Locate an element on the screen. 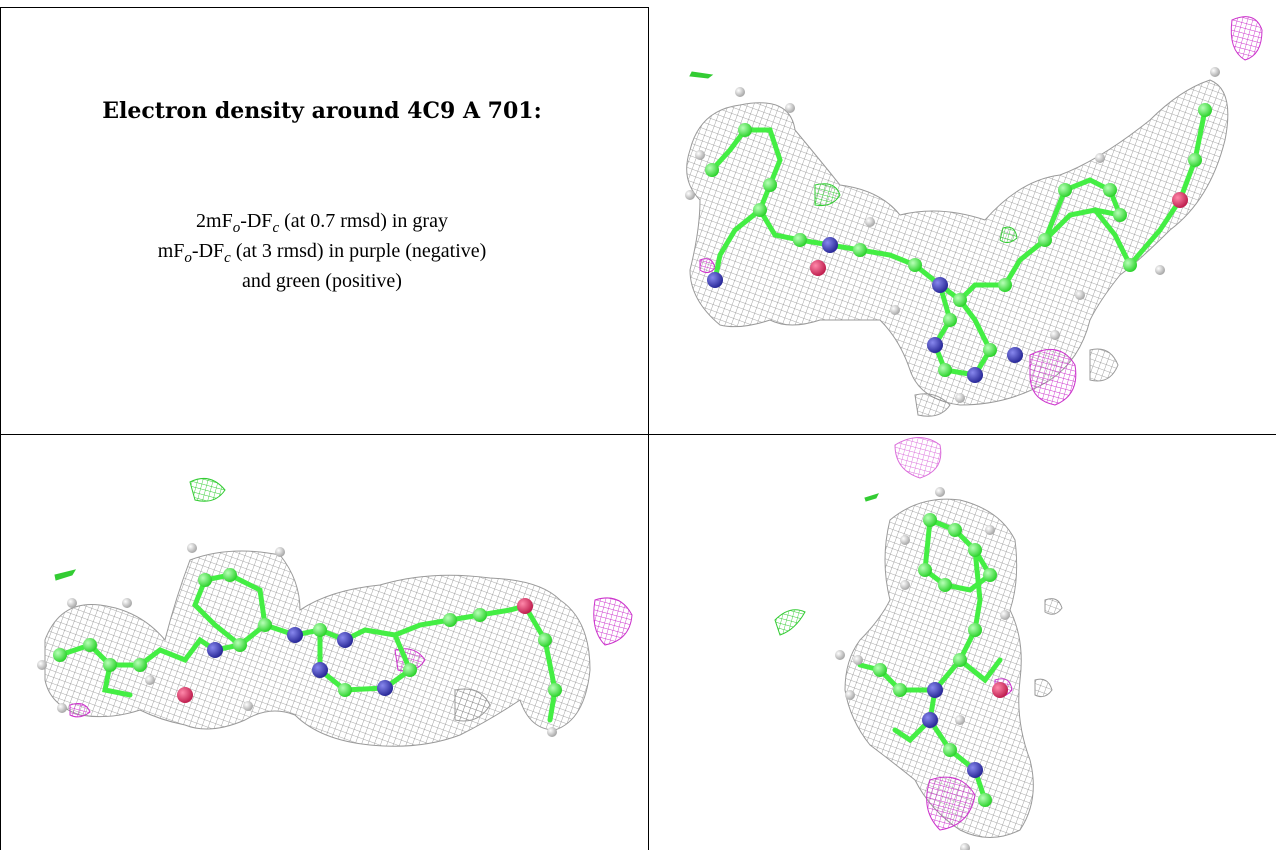 The image size is (1276, 850). table-border-top is located at coordinates (324, 7).